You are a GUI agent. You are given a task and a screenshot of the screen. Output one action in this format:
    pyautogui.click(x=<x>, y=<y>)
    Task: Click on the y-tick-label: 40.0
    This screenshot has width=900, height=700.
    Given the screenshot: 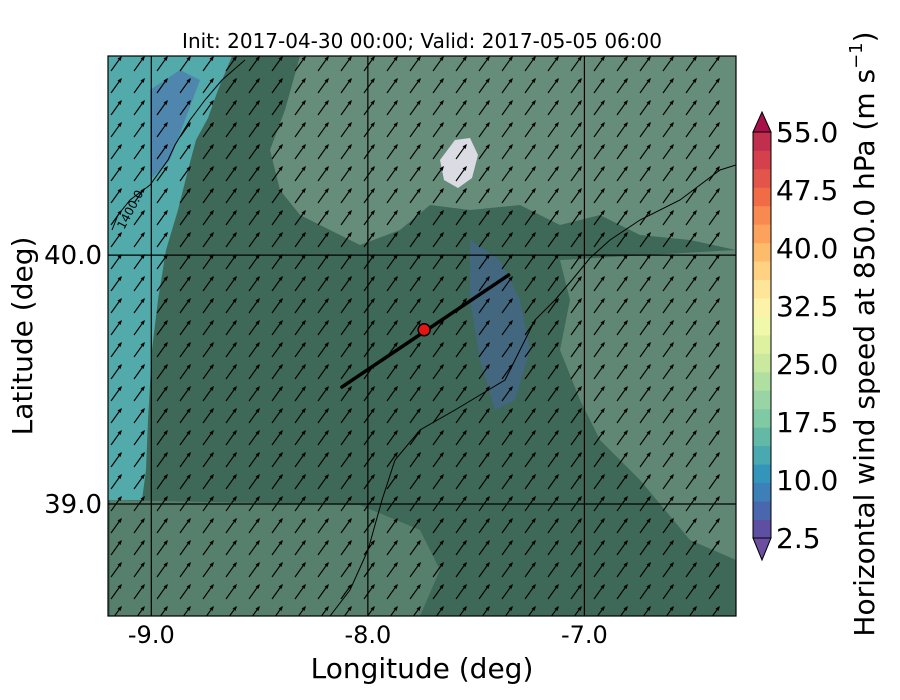 What is the action you would take?
    pyautogui.click(x=73, y=256)
    